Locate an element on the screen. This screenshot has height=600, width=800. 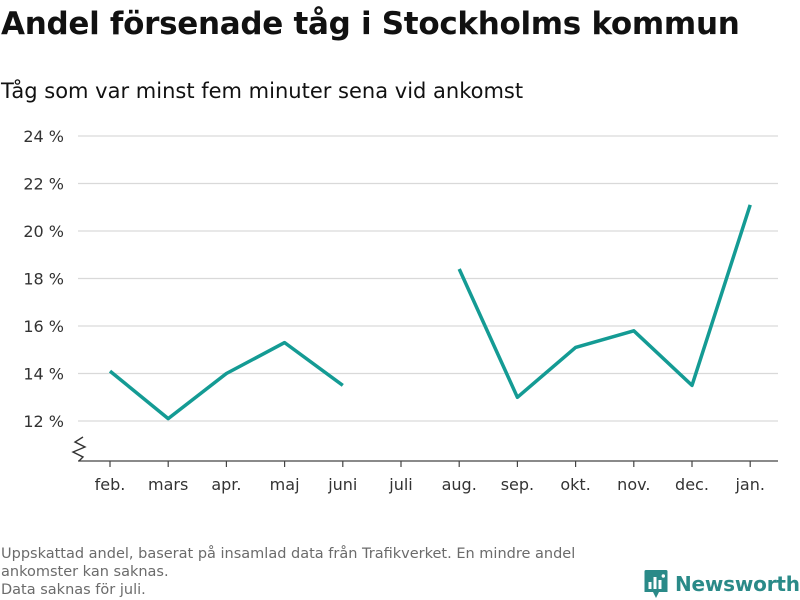
x-tick-label: dec. is located at coordinates (692, 484).